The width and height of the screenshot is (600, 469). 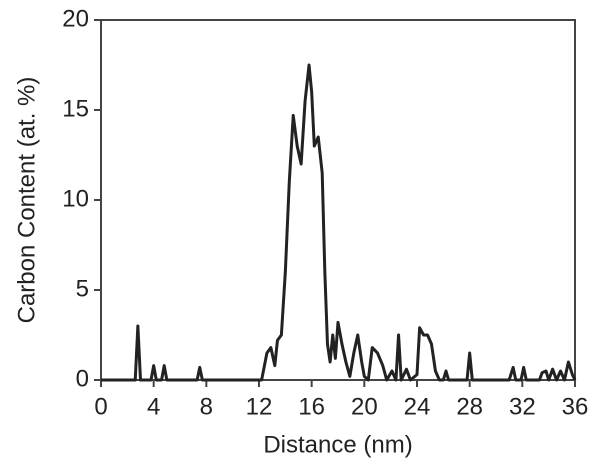 What do you see at coordinates (75, 198) in the screenshot?
I see `y-tick-label: 10` at bounding box center [75, 198].